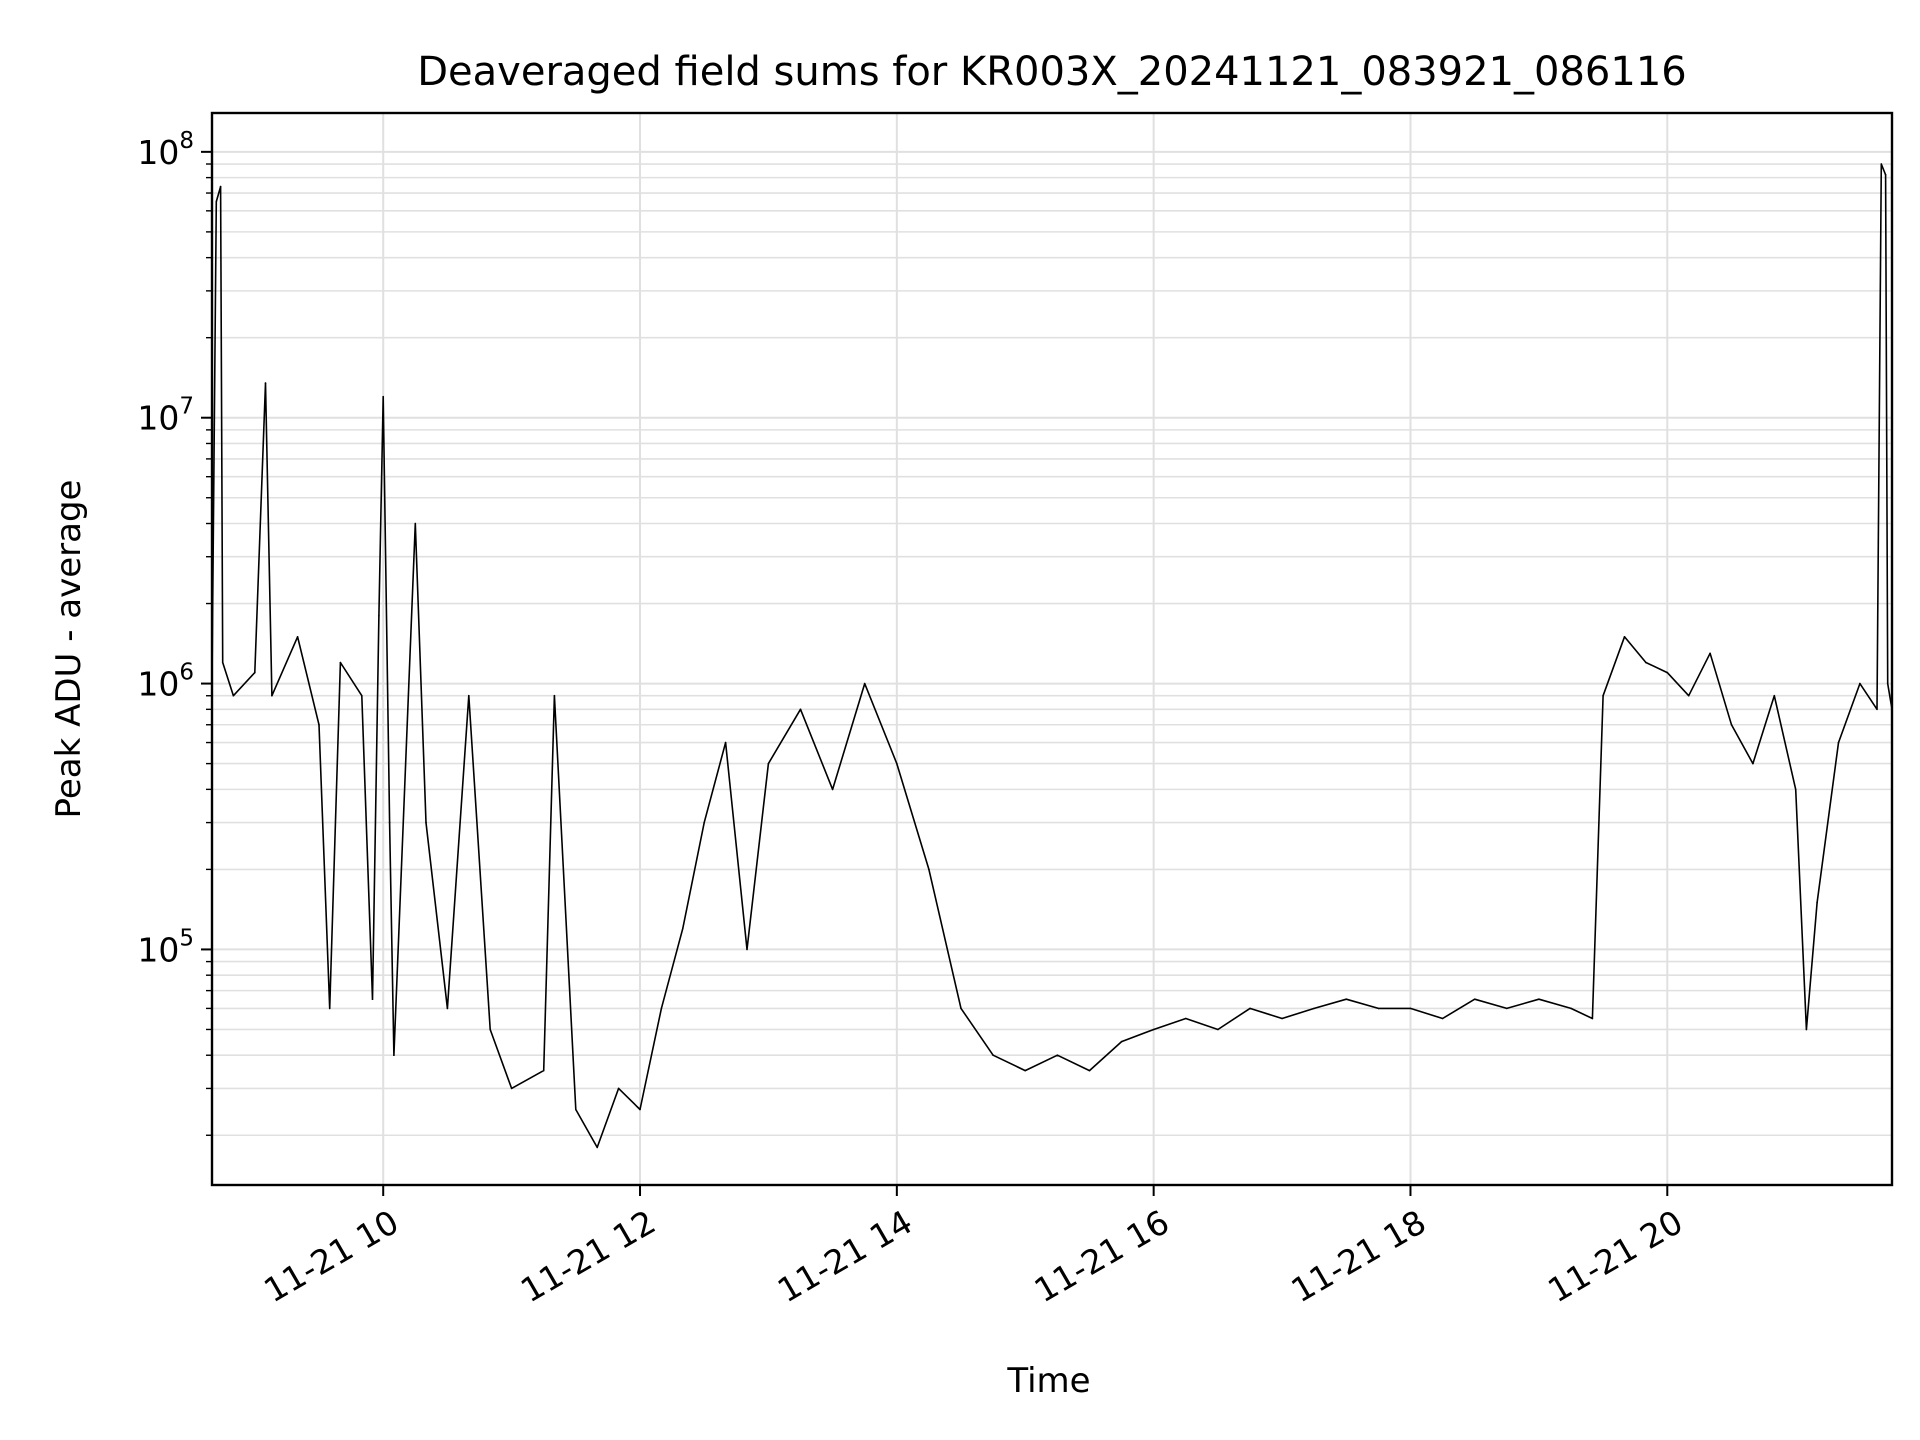  Describe the element at coordinates (186, 673) in the screenshot. I see `y-tick-label-exponent: 6` at that location.